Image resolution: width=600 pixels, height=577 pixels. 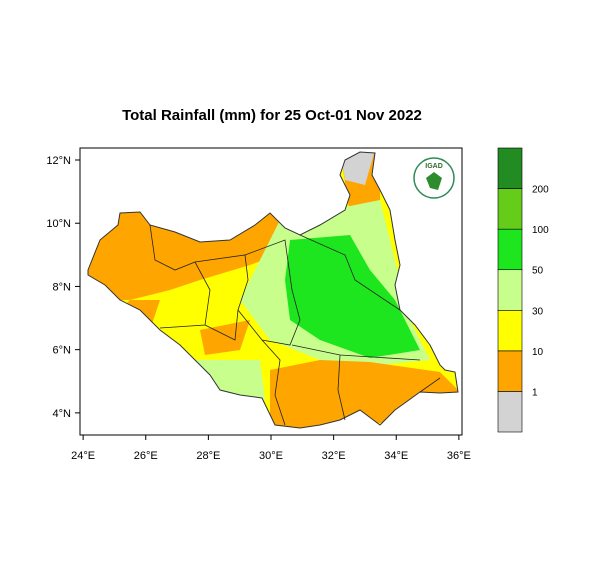 I want to click on x-tick-label: 30°E, so click(x=271, y=456).